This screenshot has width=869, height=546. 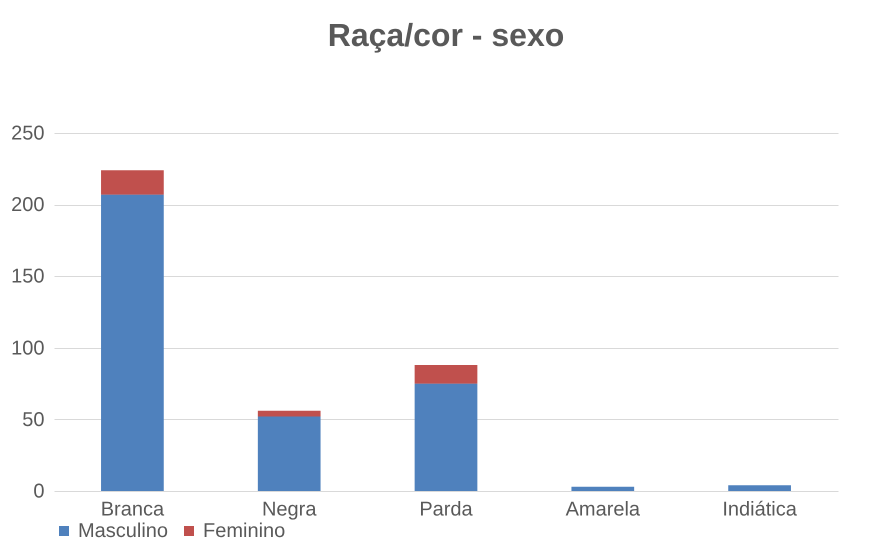 What do you see at coordinates (760, 509) in the screenshot?
I see `x-tick-label: Indiática` at bounding box center [760, 509].